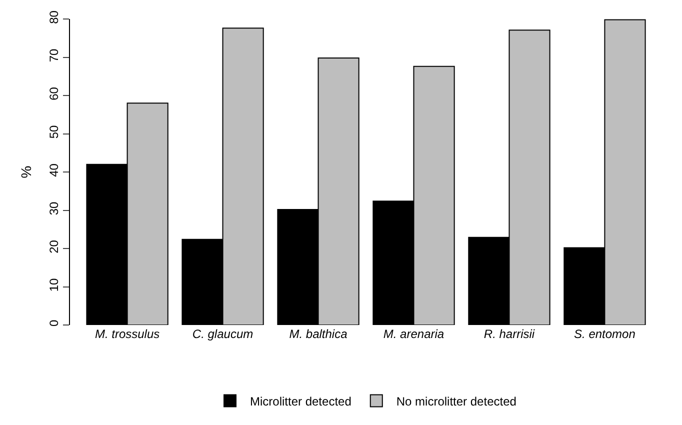 This screenshot has width=682, height=425. I want to click on x-tick-label: S. entomon, so click(605, 334).